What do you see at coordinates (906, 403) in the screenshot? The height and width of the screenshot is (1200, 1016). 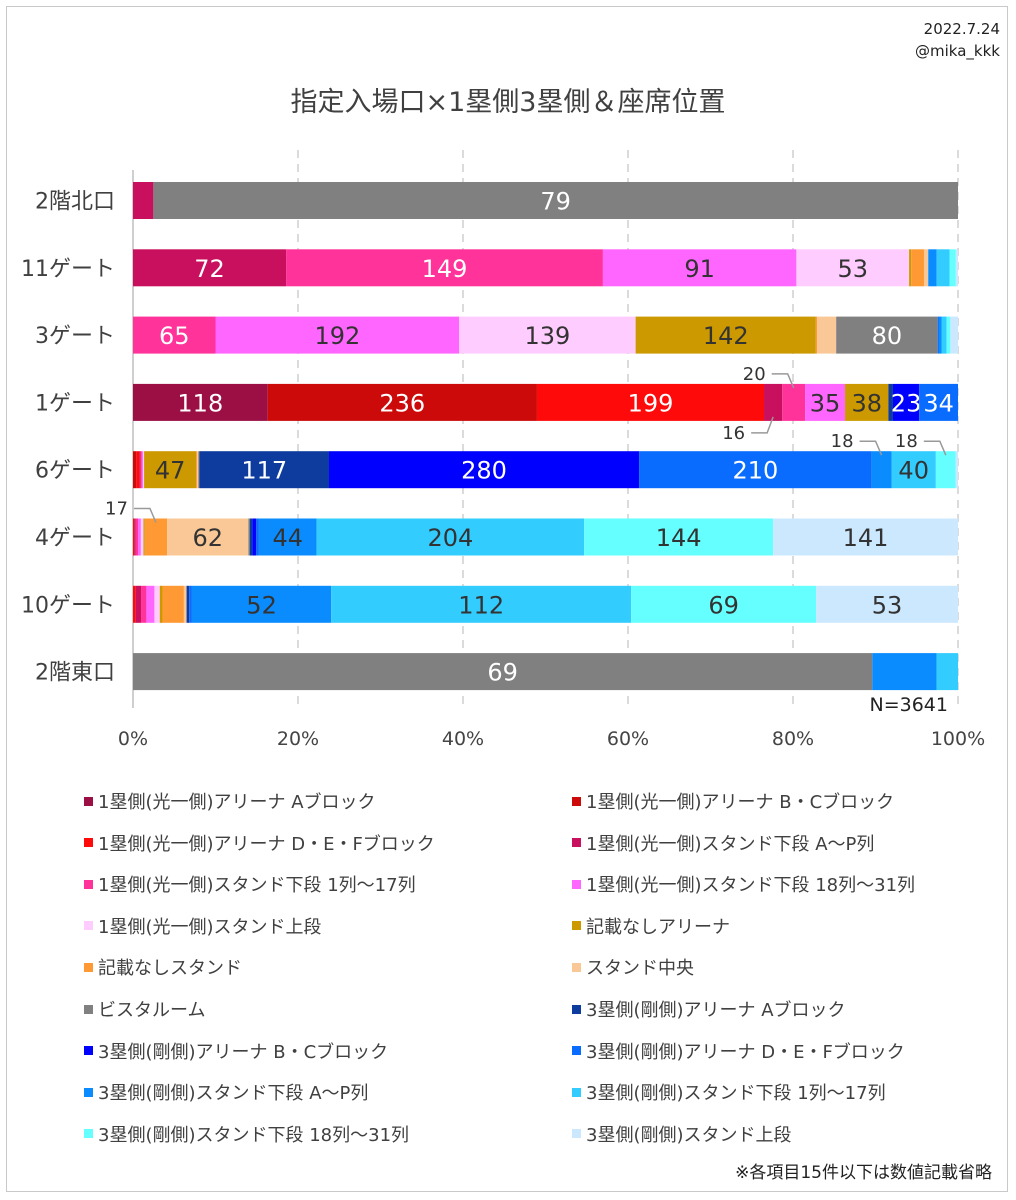 I see `data-label: 23` at bounding box center [906, 403].